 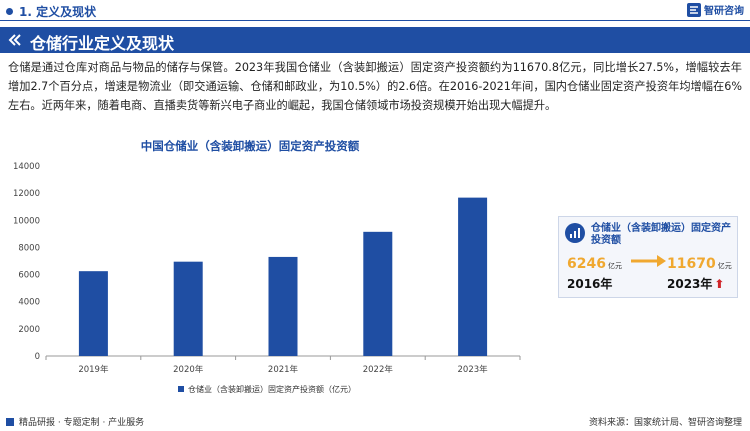 I want to click on x-tick-label: 2023年, so click(x=473, y=369).